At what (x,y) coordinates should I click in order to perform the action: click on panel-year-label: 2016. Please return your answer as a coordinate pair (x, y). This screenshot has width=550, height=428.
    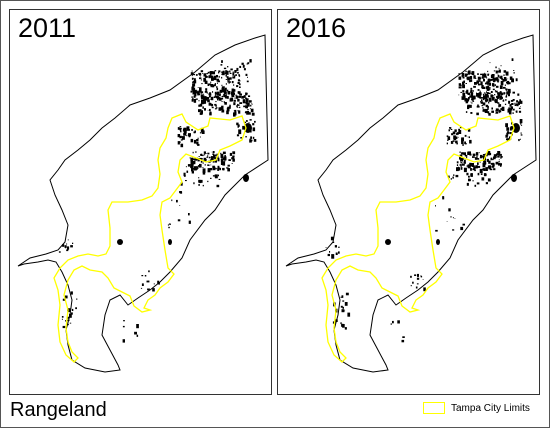
    Looking at the image, I should click on (316, 28).